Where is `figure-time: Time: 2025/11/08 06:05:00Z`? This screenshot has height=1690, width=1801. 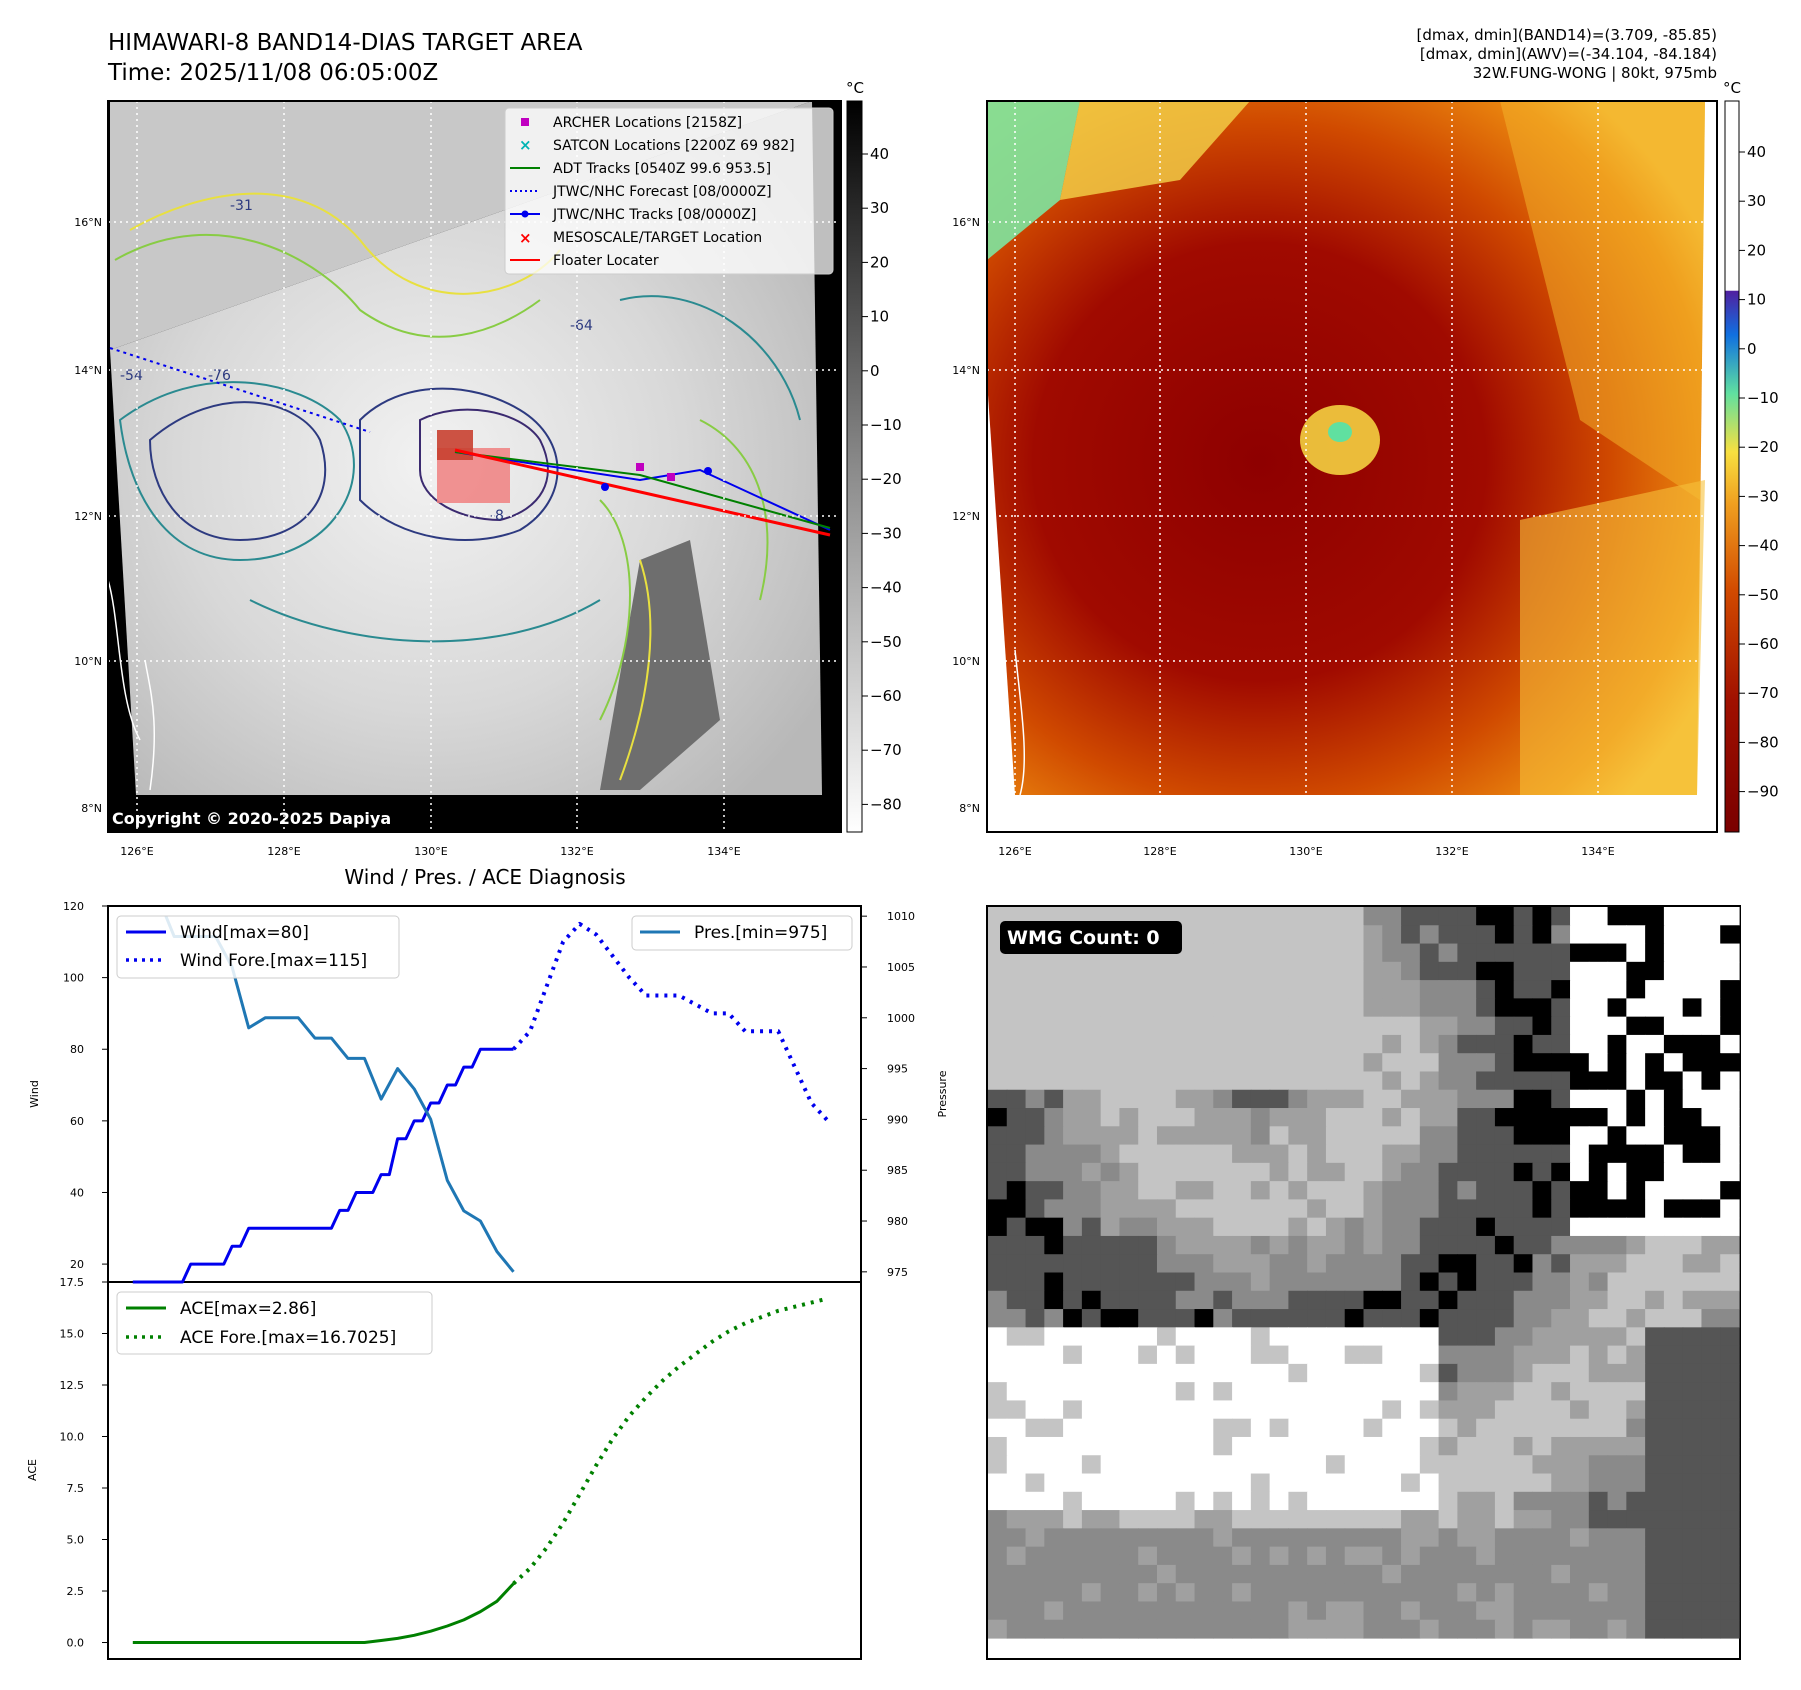
figure-time: Time: 2025/11/08 06:05:00Z is located at coordinates (272, 73).